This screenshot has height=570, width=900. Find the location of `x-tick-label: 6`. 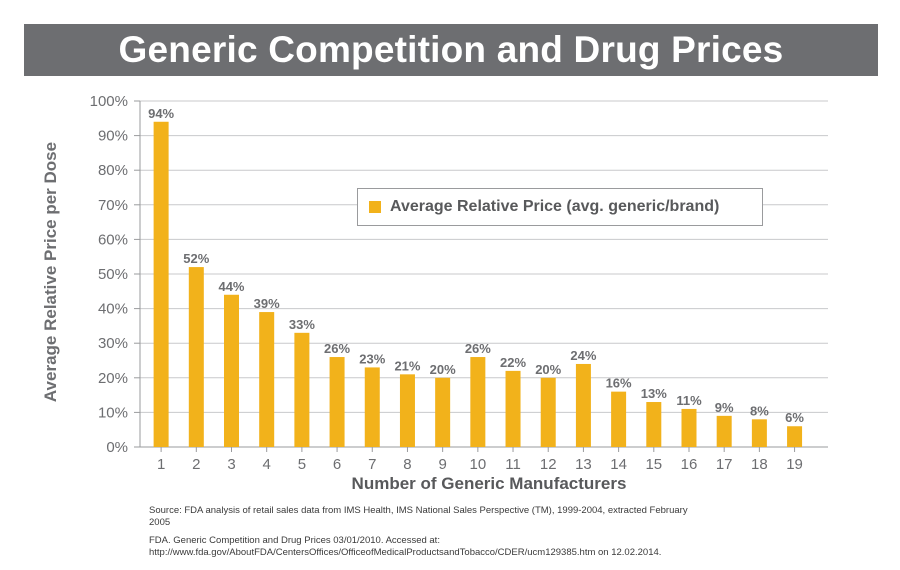

x-tick-label: 6 is located at coordinates (337, 464).